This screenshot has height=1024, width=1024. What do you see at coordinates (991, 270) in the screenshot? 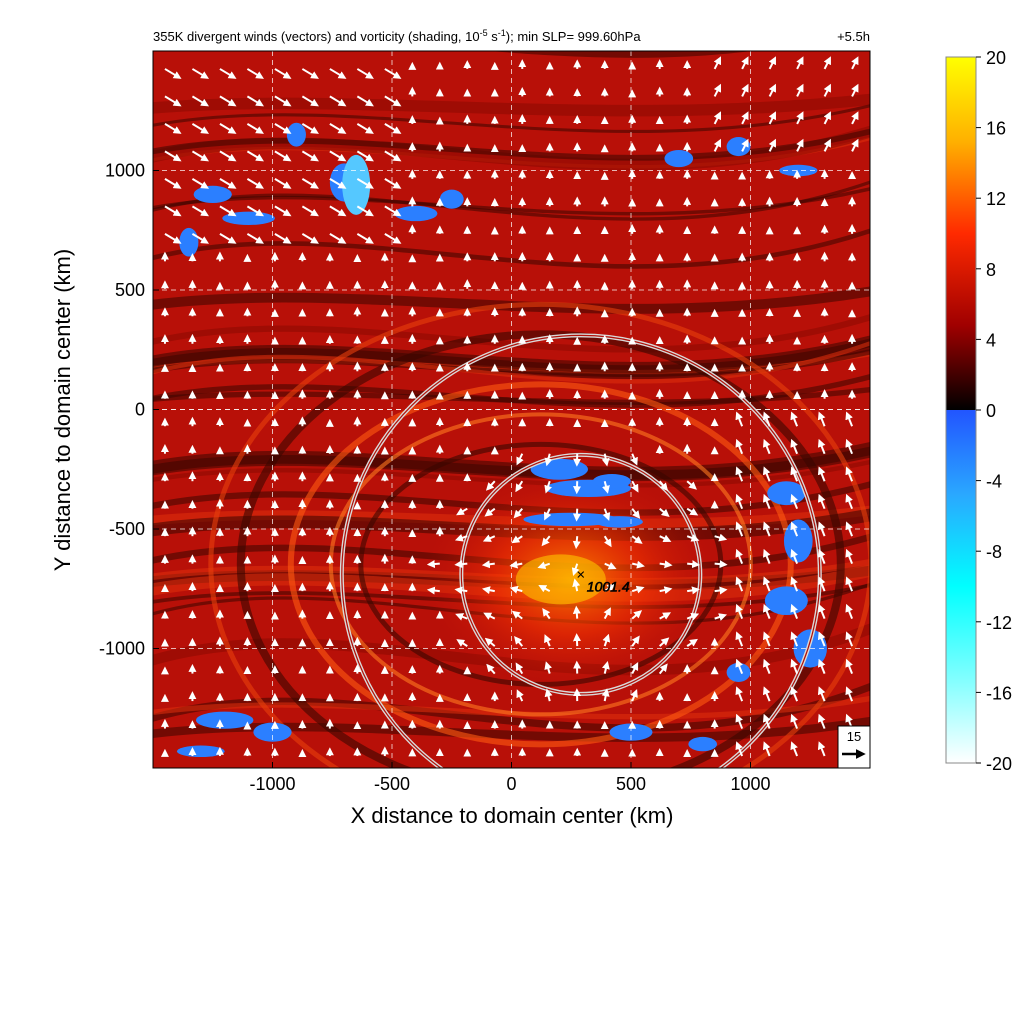
I see `colorbar-tick-label: 8` at bounding box center [991, 270].